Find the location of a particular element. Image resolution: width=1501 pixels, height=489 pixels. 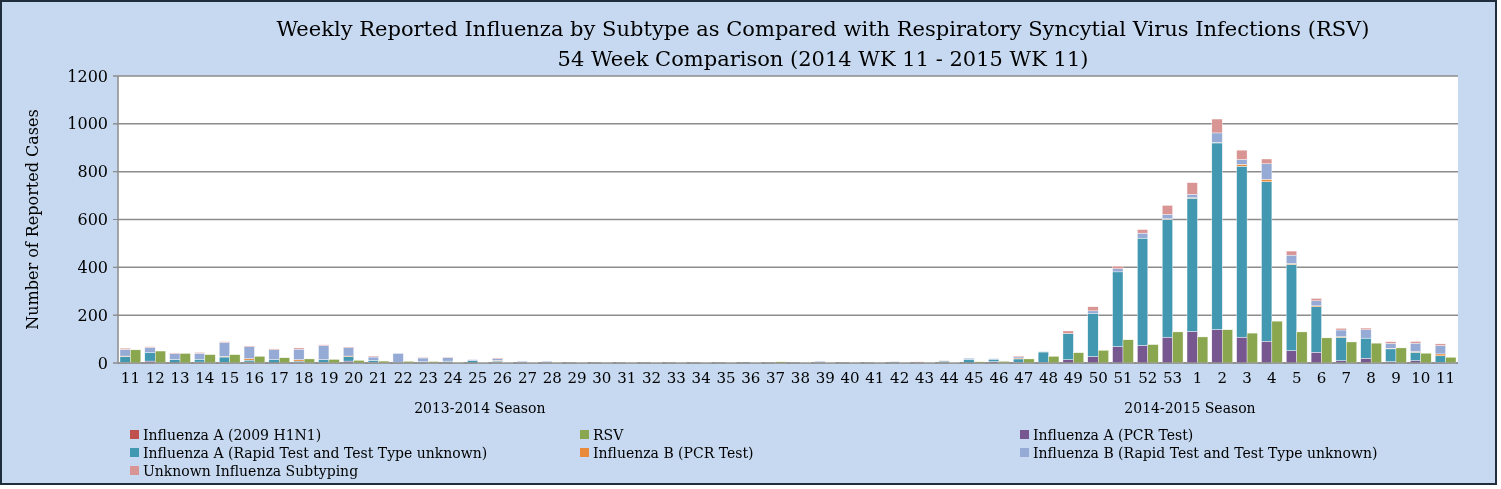

y-tick-label: 600 is located at coordinates (92, 220).